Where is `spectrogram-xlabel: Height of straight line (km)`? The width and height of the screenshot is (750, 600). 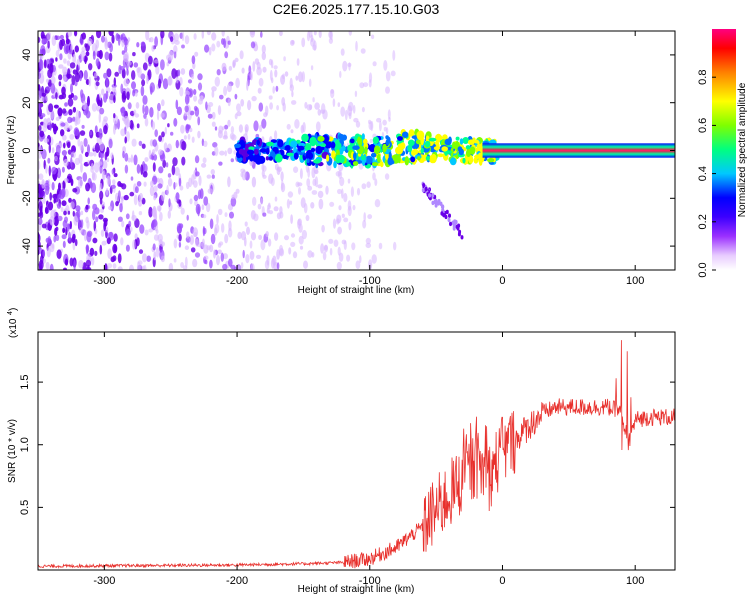
spectrogram-xlabel: Height of straight line (km) is located at coordinates (356, 290).